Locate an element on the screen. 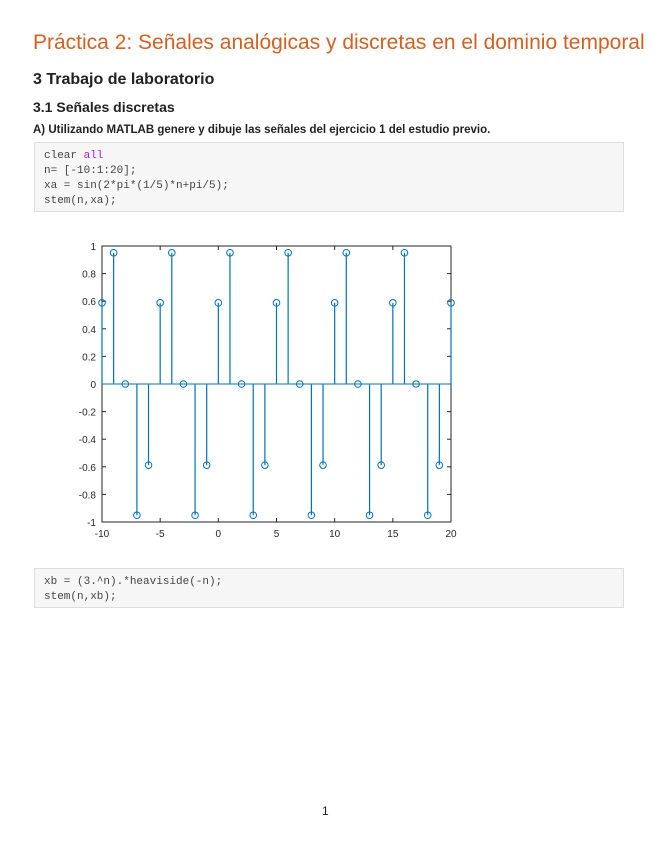  subsection-heading: 3.1 Señales discretas is located at coordinates (104, 107).